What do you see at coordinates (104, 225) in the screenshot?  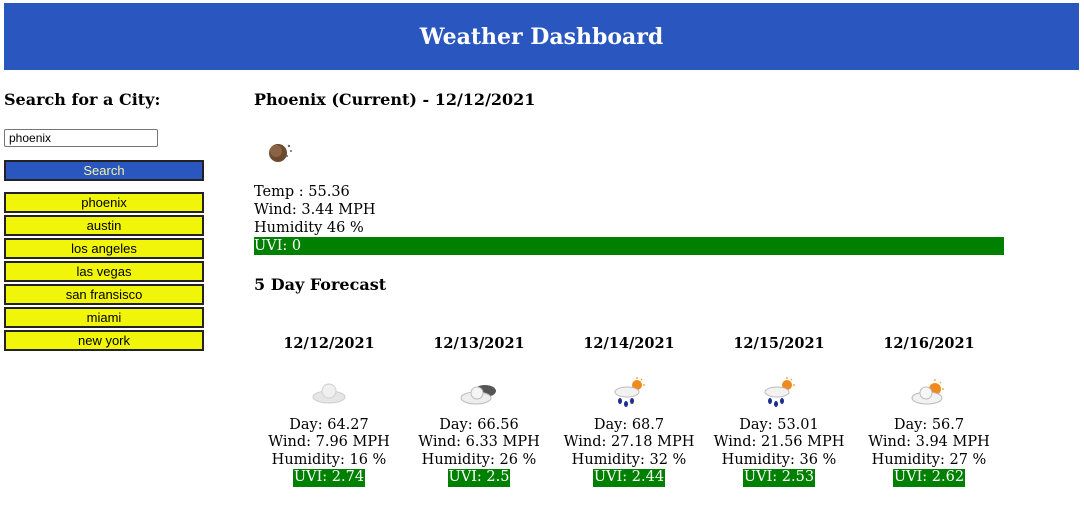 I see `history-item-austin: austin` at bounding box center [104, 225].